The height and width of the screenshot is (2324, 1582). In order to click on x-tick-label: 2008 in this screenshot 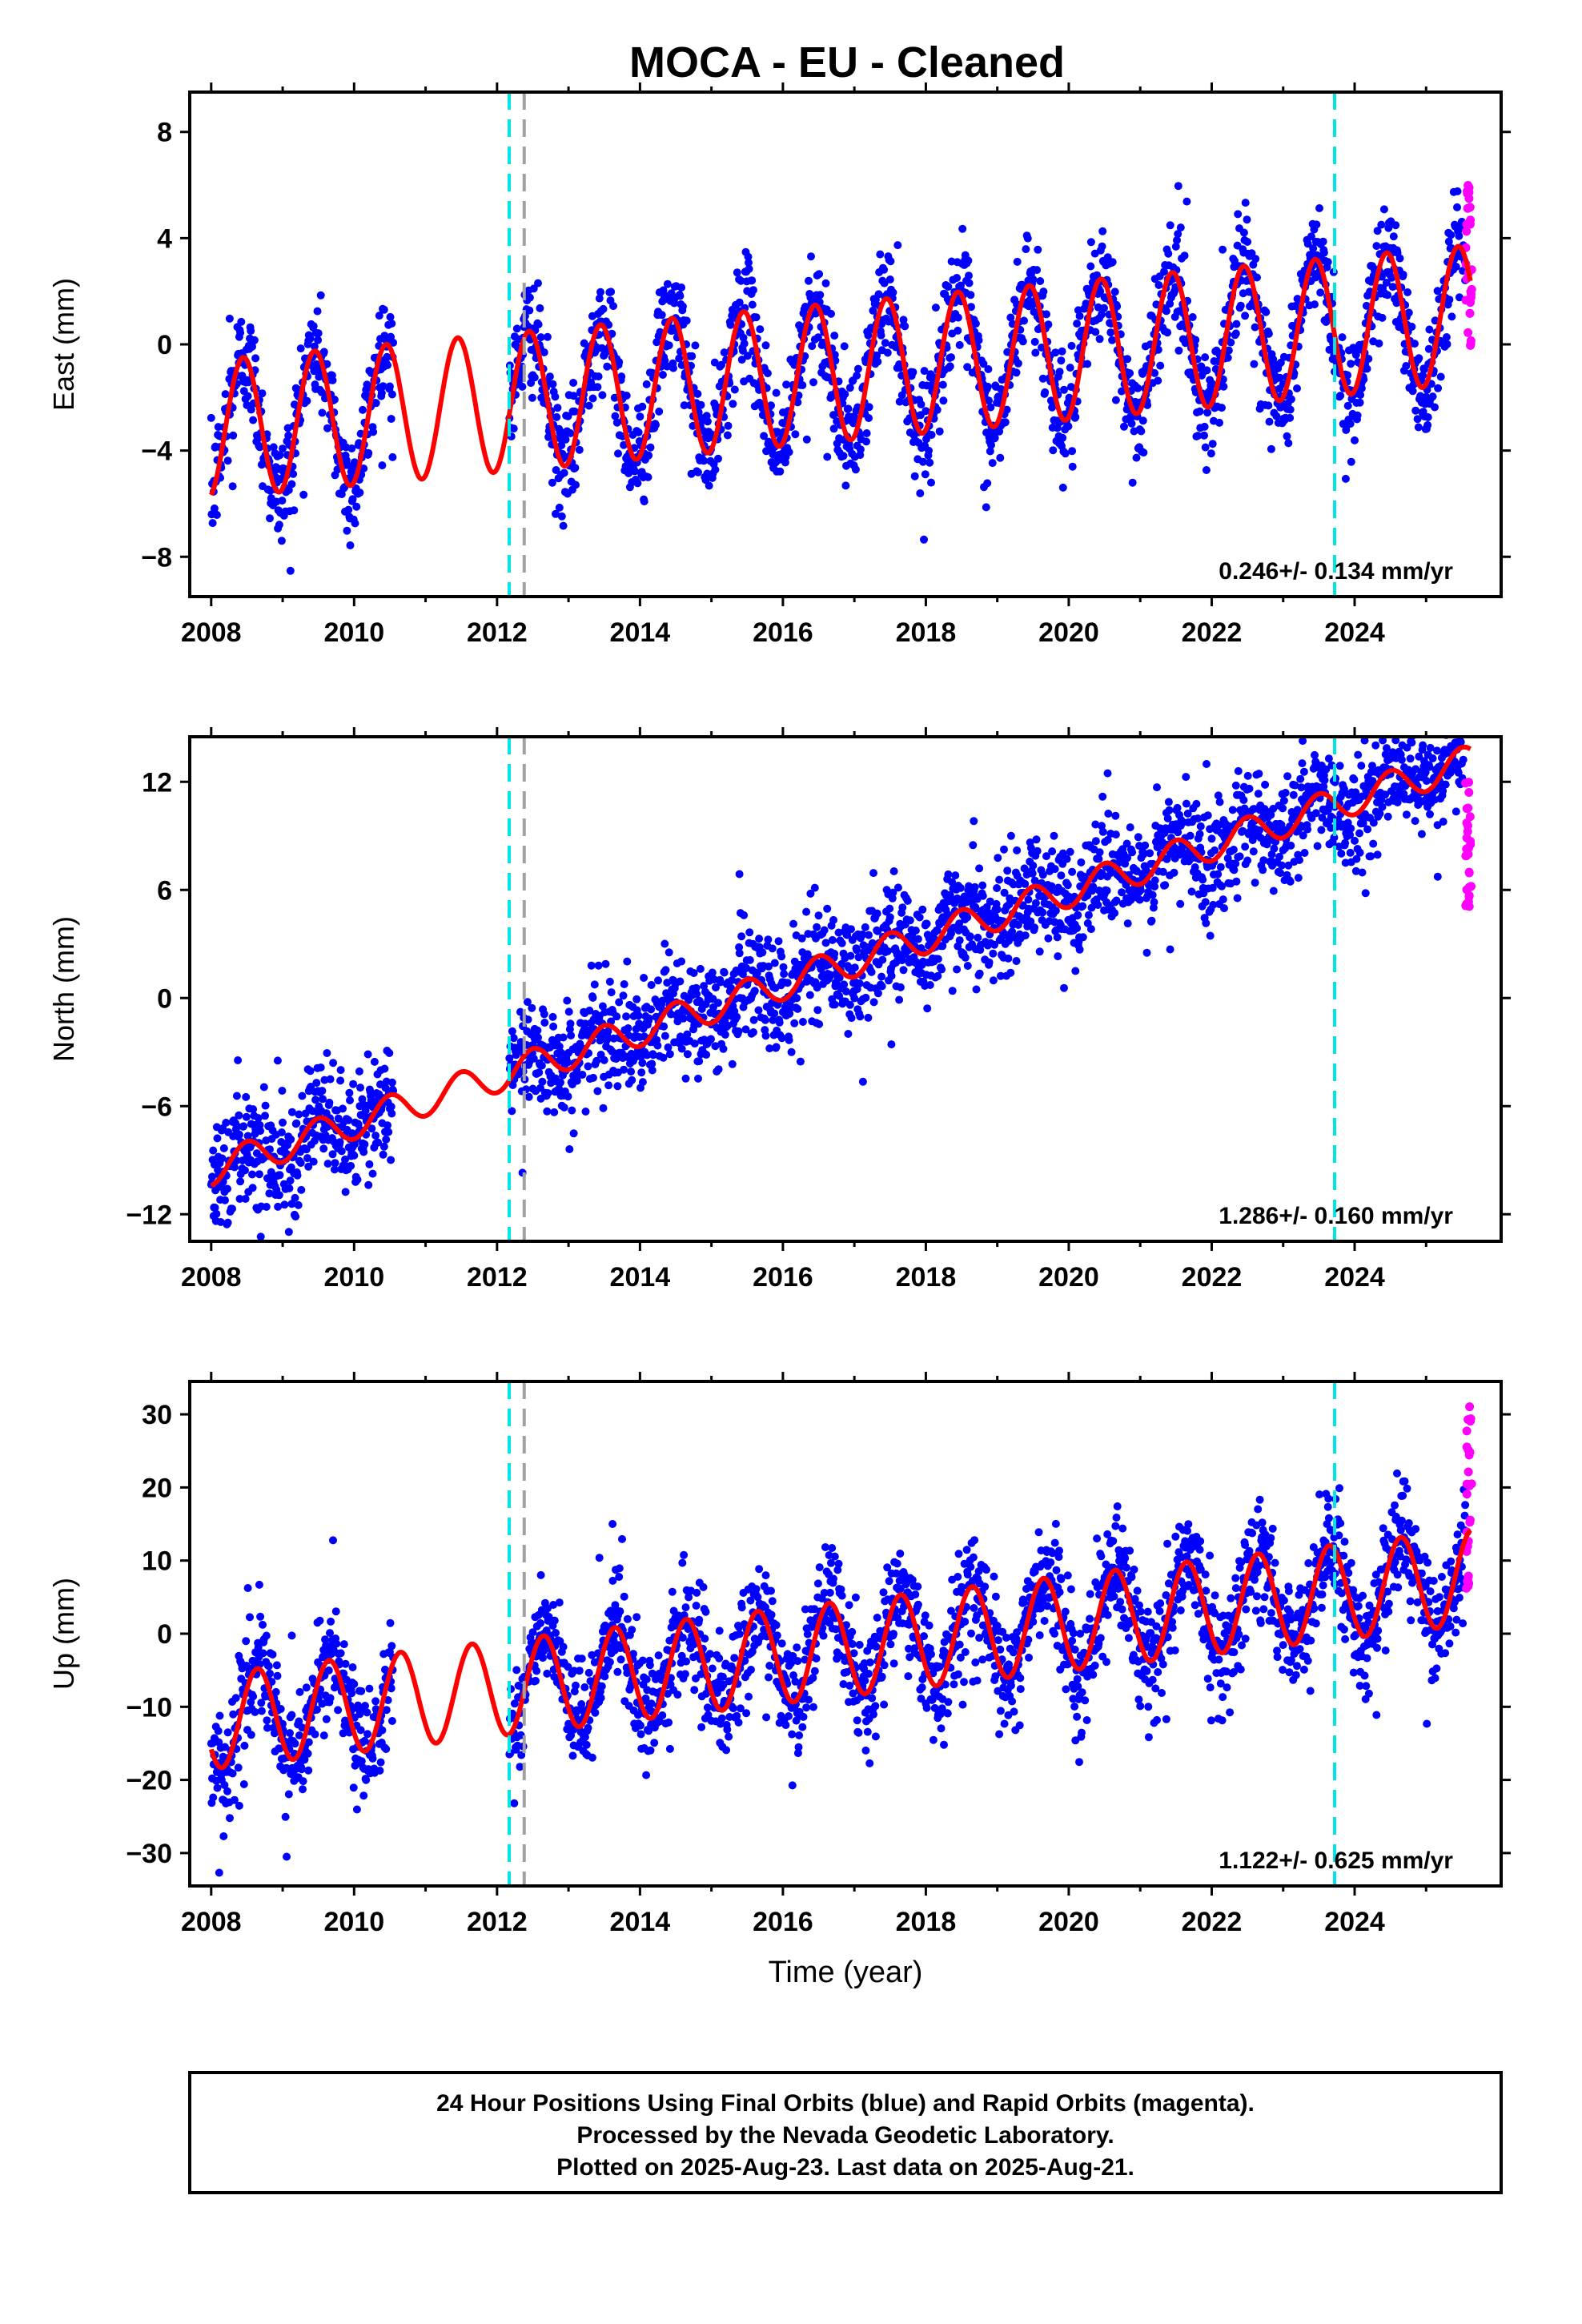, I will do `click(211, 1277)`.